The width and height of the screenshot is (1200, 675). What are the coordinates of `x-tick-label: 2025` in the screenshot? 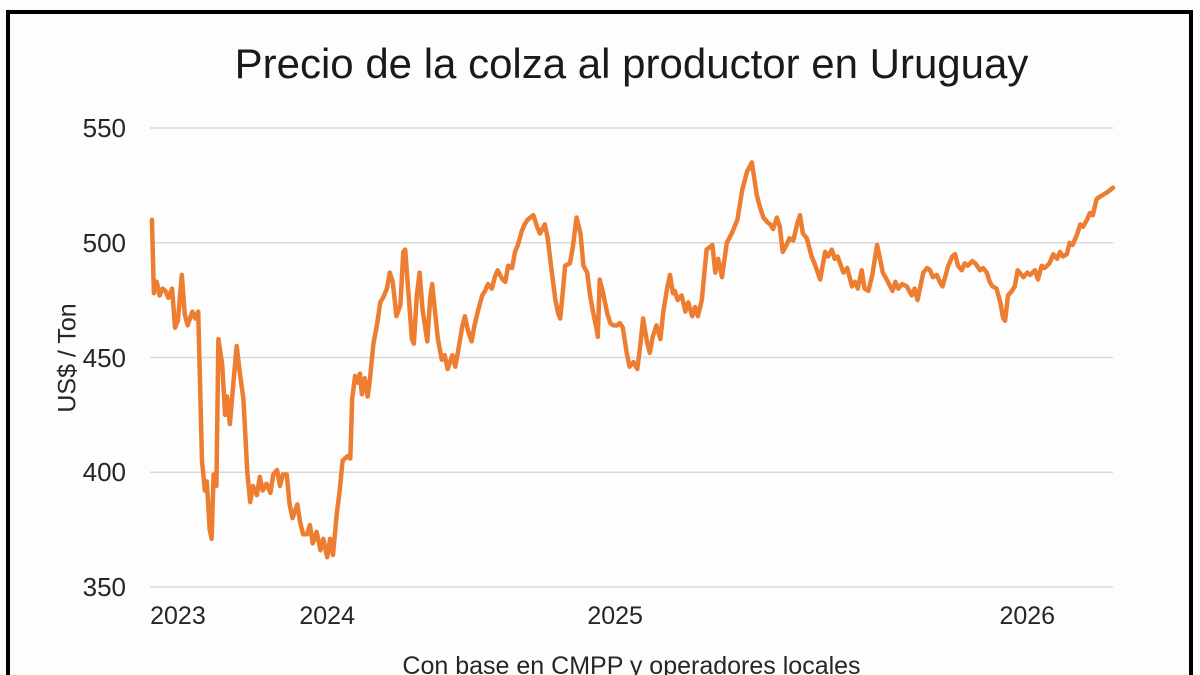 It's located at (615, 616).